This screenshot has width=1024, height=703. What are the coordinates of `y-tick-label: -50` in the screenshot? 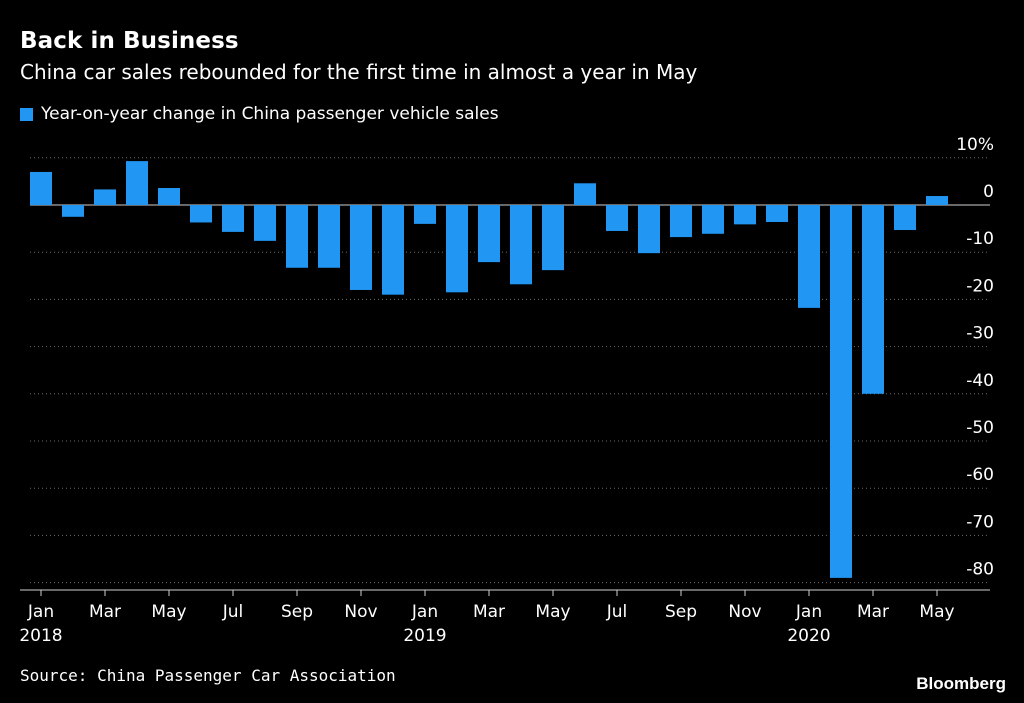 It's located at (980, 428).